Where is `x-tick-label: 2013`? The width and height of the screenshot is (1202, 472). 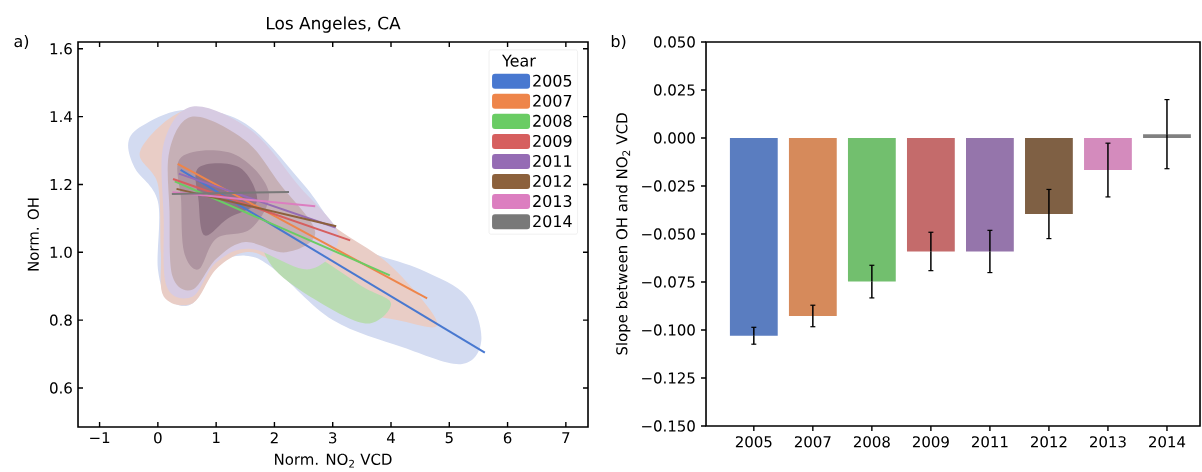 x-tick-label: 2013 is located at coordinates (1108, 442).